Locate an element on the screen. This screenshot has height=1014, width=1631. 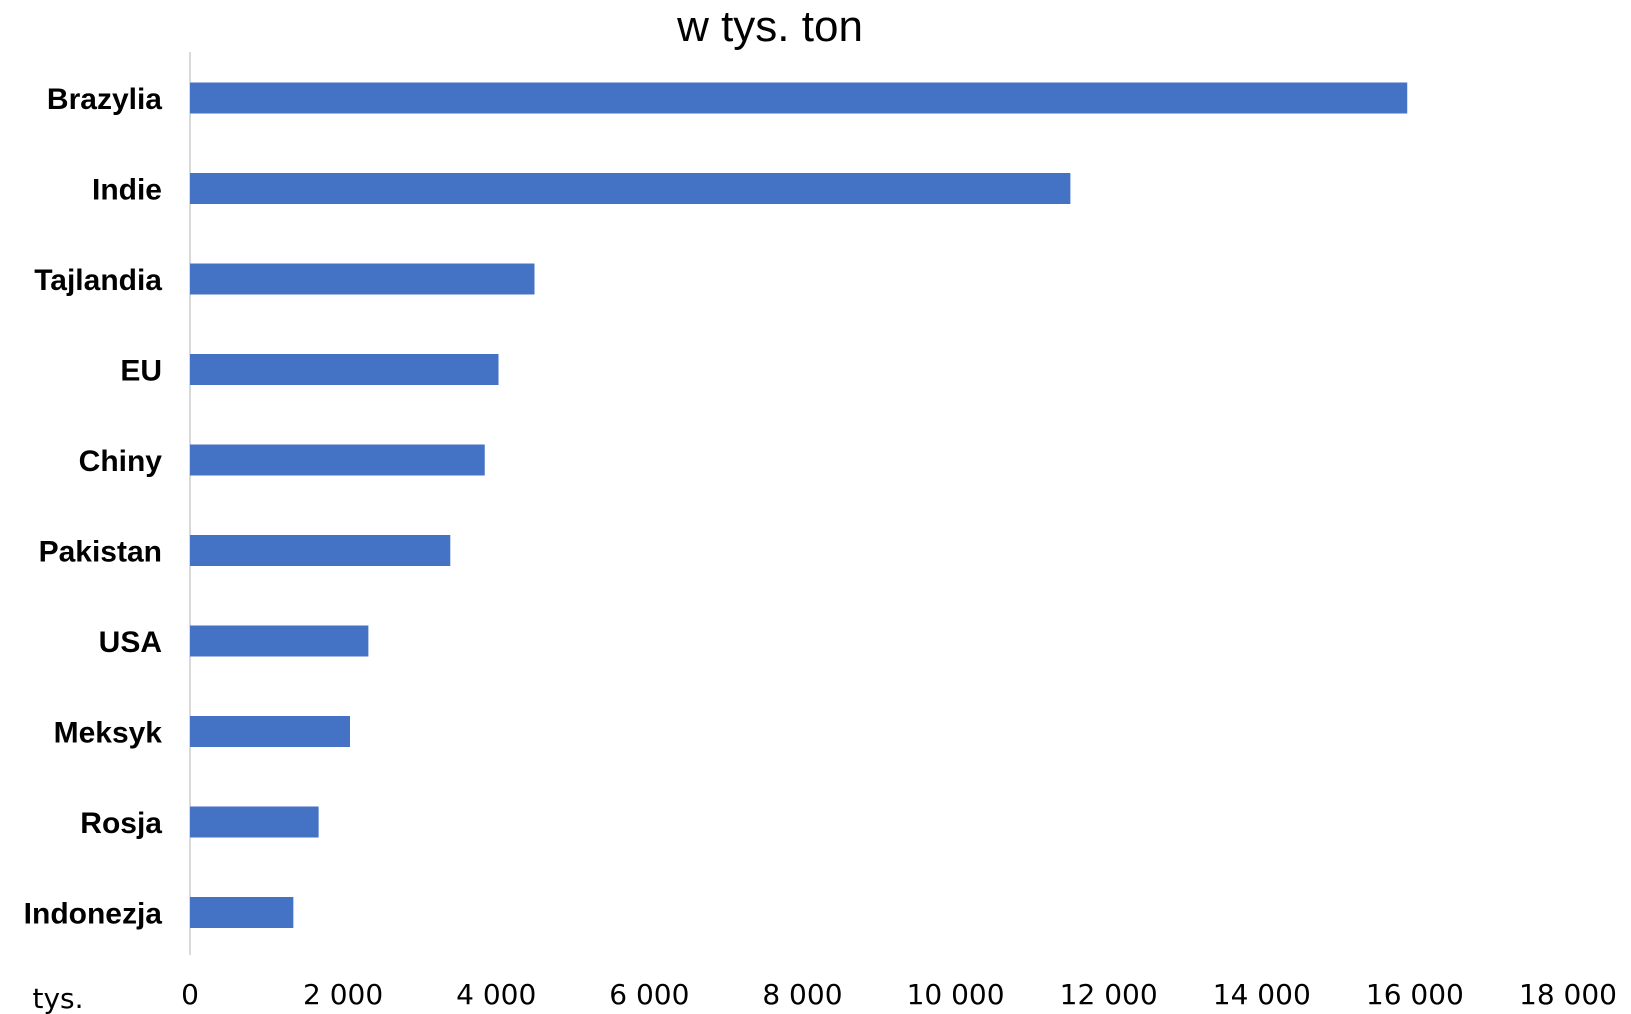
category-label: EU is located at coordinates (141, 371).